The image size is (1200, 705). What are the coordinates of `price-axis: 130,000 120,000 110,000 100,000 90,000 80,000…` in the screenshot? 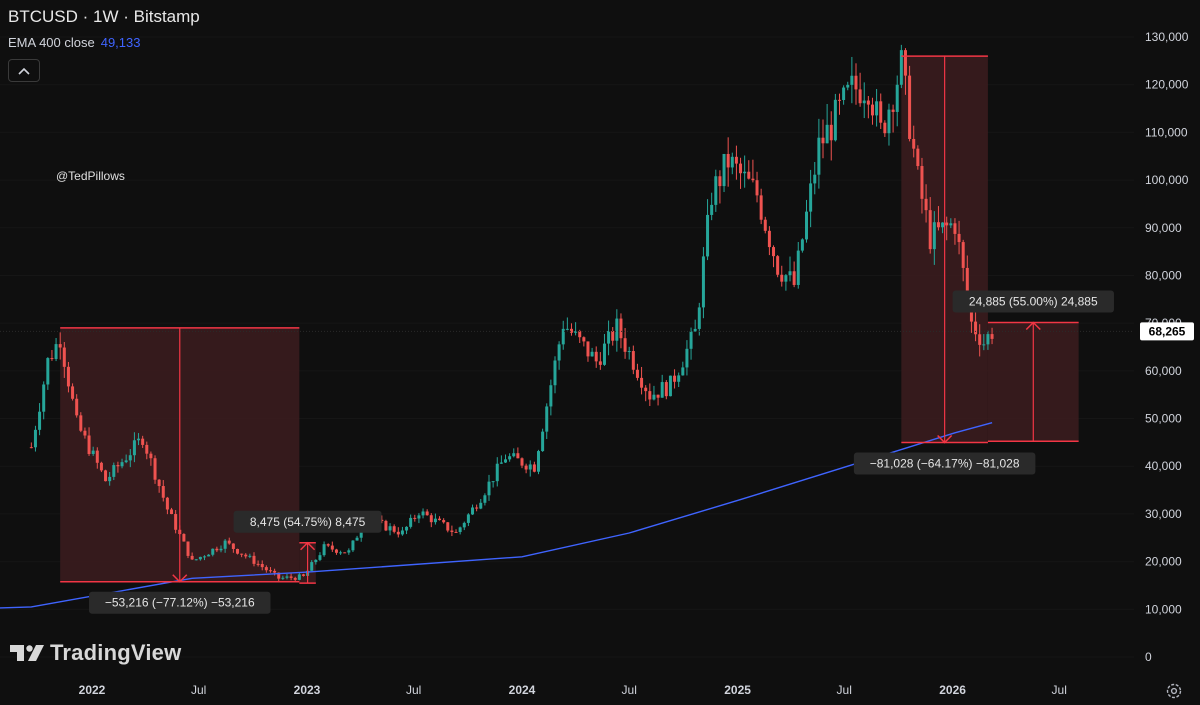 It's located at (1167, 347).